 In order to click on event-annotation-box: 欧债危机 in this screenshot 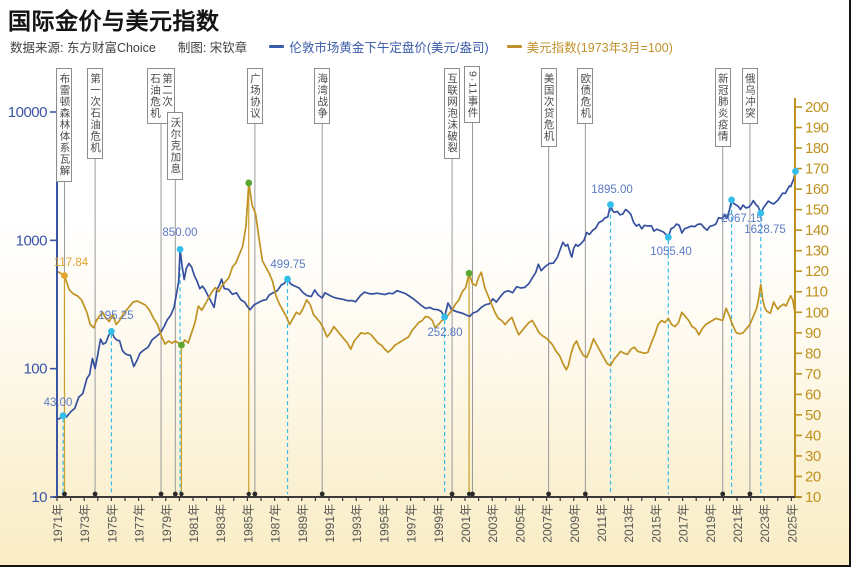, I will do `click(585, 96)`.